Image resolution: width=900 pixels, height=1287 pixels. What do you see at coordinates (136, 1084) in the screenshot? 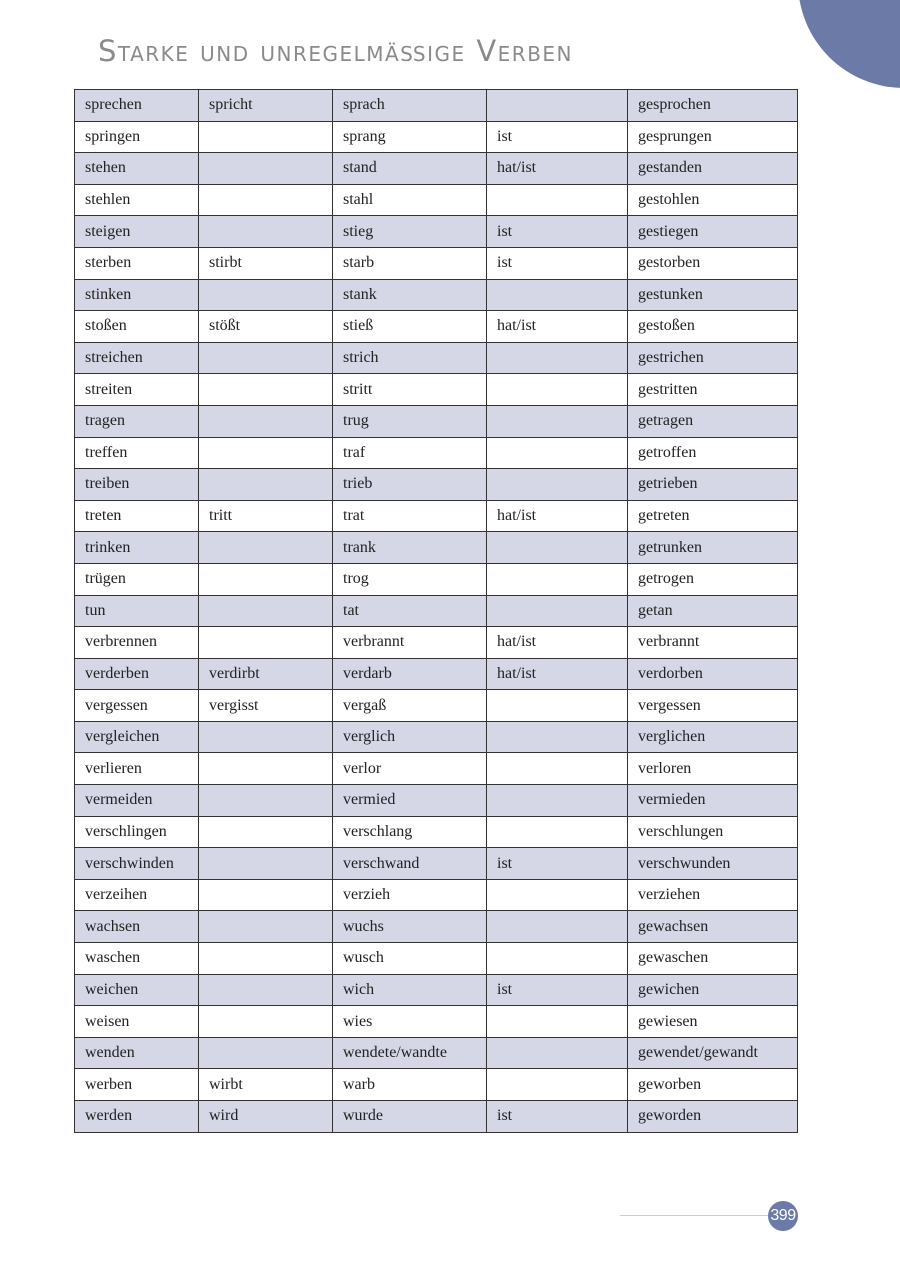
I see `cell-infinitive: werben` at bounding box center [136, 1084].